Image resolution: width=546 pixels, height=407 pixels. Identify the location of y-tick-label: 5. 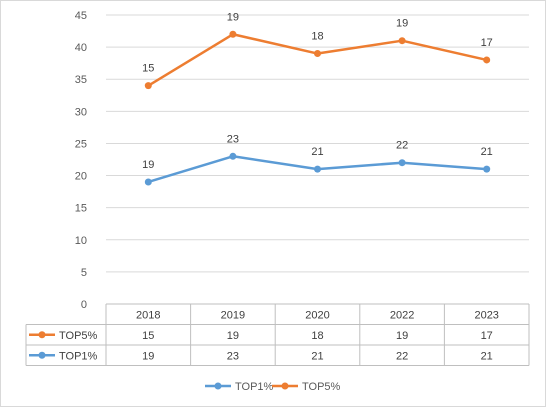
(84, 273).